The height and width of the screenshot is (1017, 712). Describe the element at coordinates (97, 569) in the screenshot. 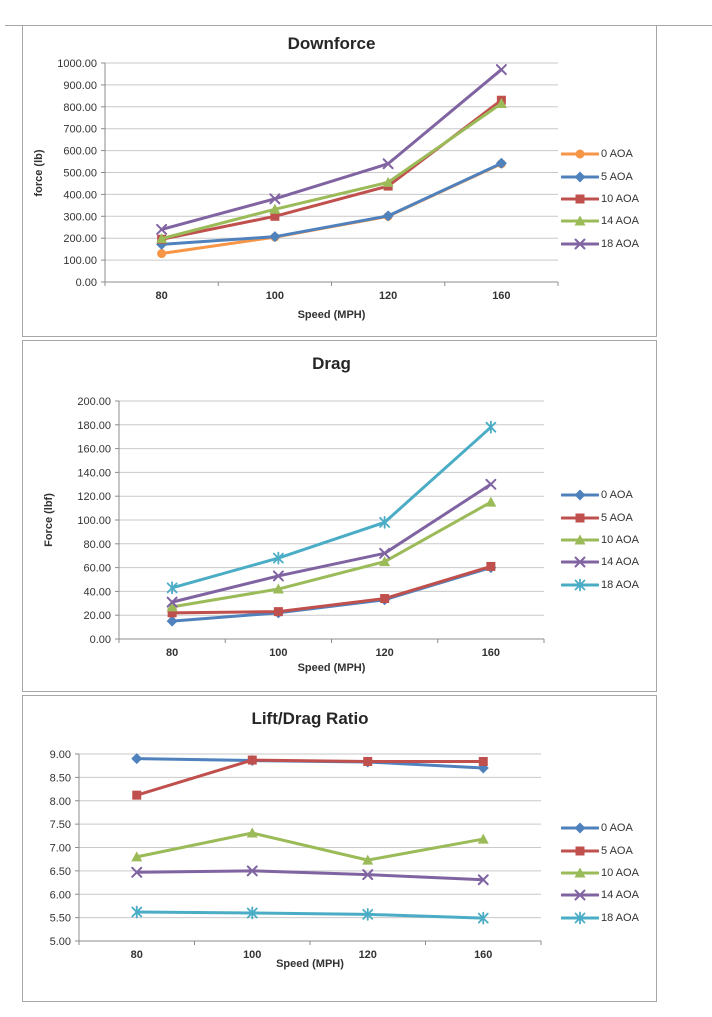

I see `y-tick-label: 60.00` at that location.